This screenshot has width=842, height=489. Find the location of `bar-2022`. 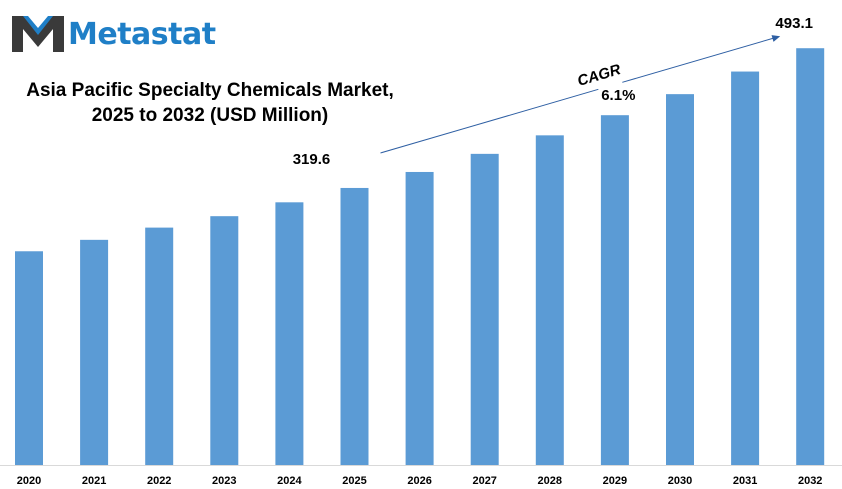

bar-2022 is located at coordinates (159, 346).